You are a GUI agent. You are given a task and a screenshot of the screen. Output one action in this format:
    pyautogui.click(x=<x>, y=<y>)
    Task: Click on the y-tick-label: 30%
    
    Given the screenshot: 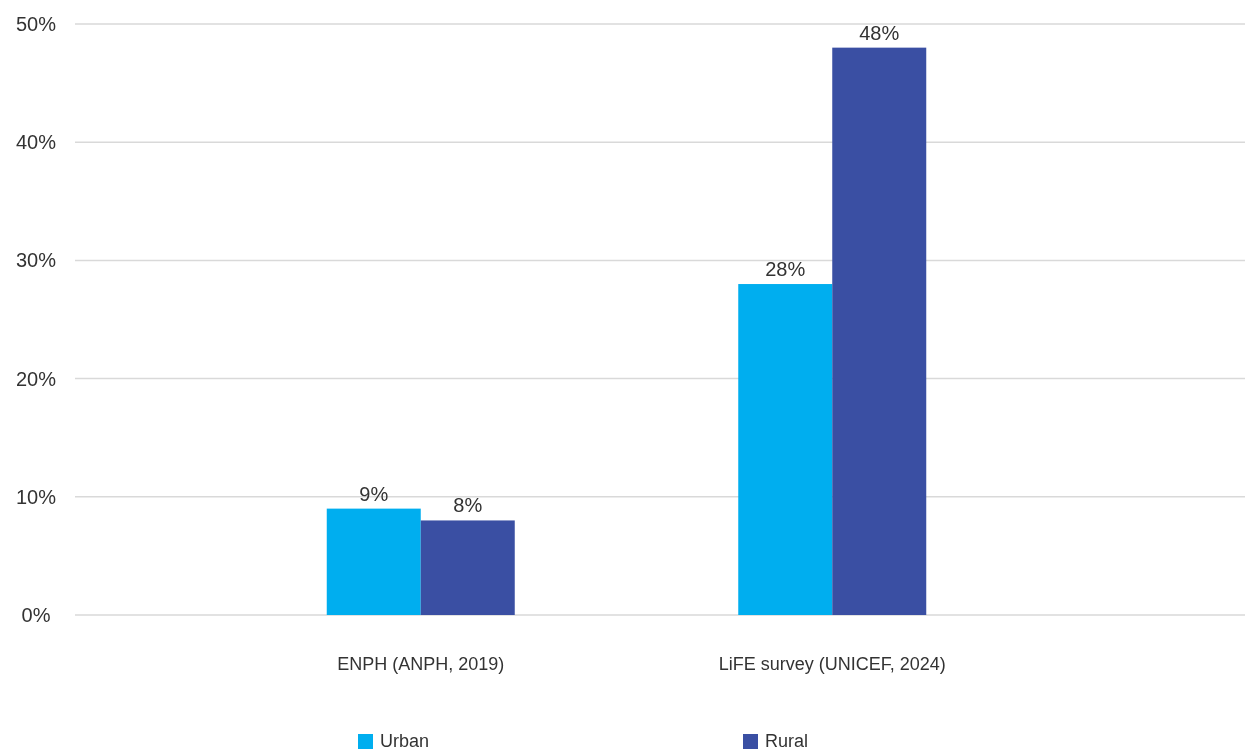 What is the action you would take?
    pyautogui.click(x=36, y=260)
    